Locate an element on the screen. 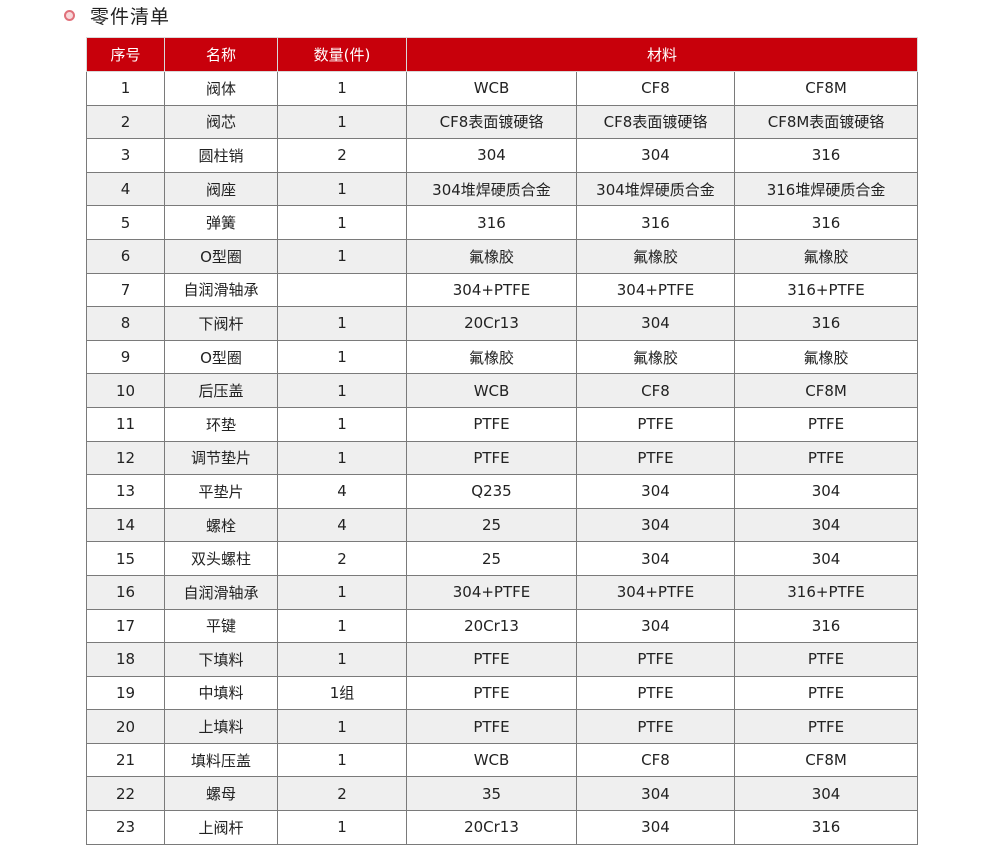  cell-material-2: 氟橡胶 is located at coordinates (655, 256).